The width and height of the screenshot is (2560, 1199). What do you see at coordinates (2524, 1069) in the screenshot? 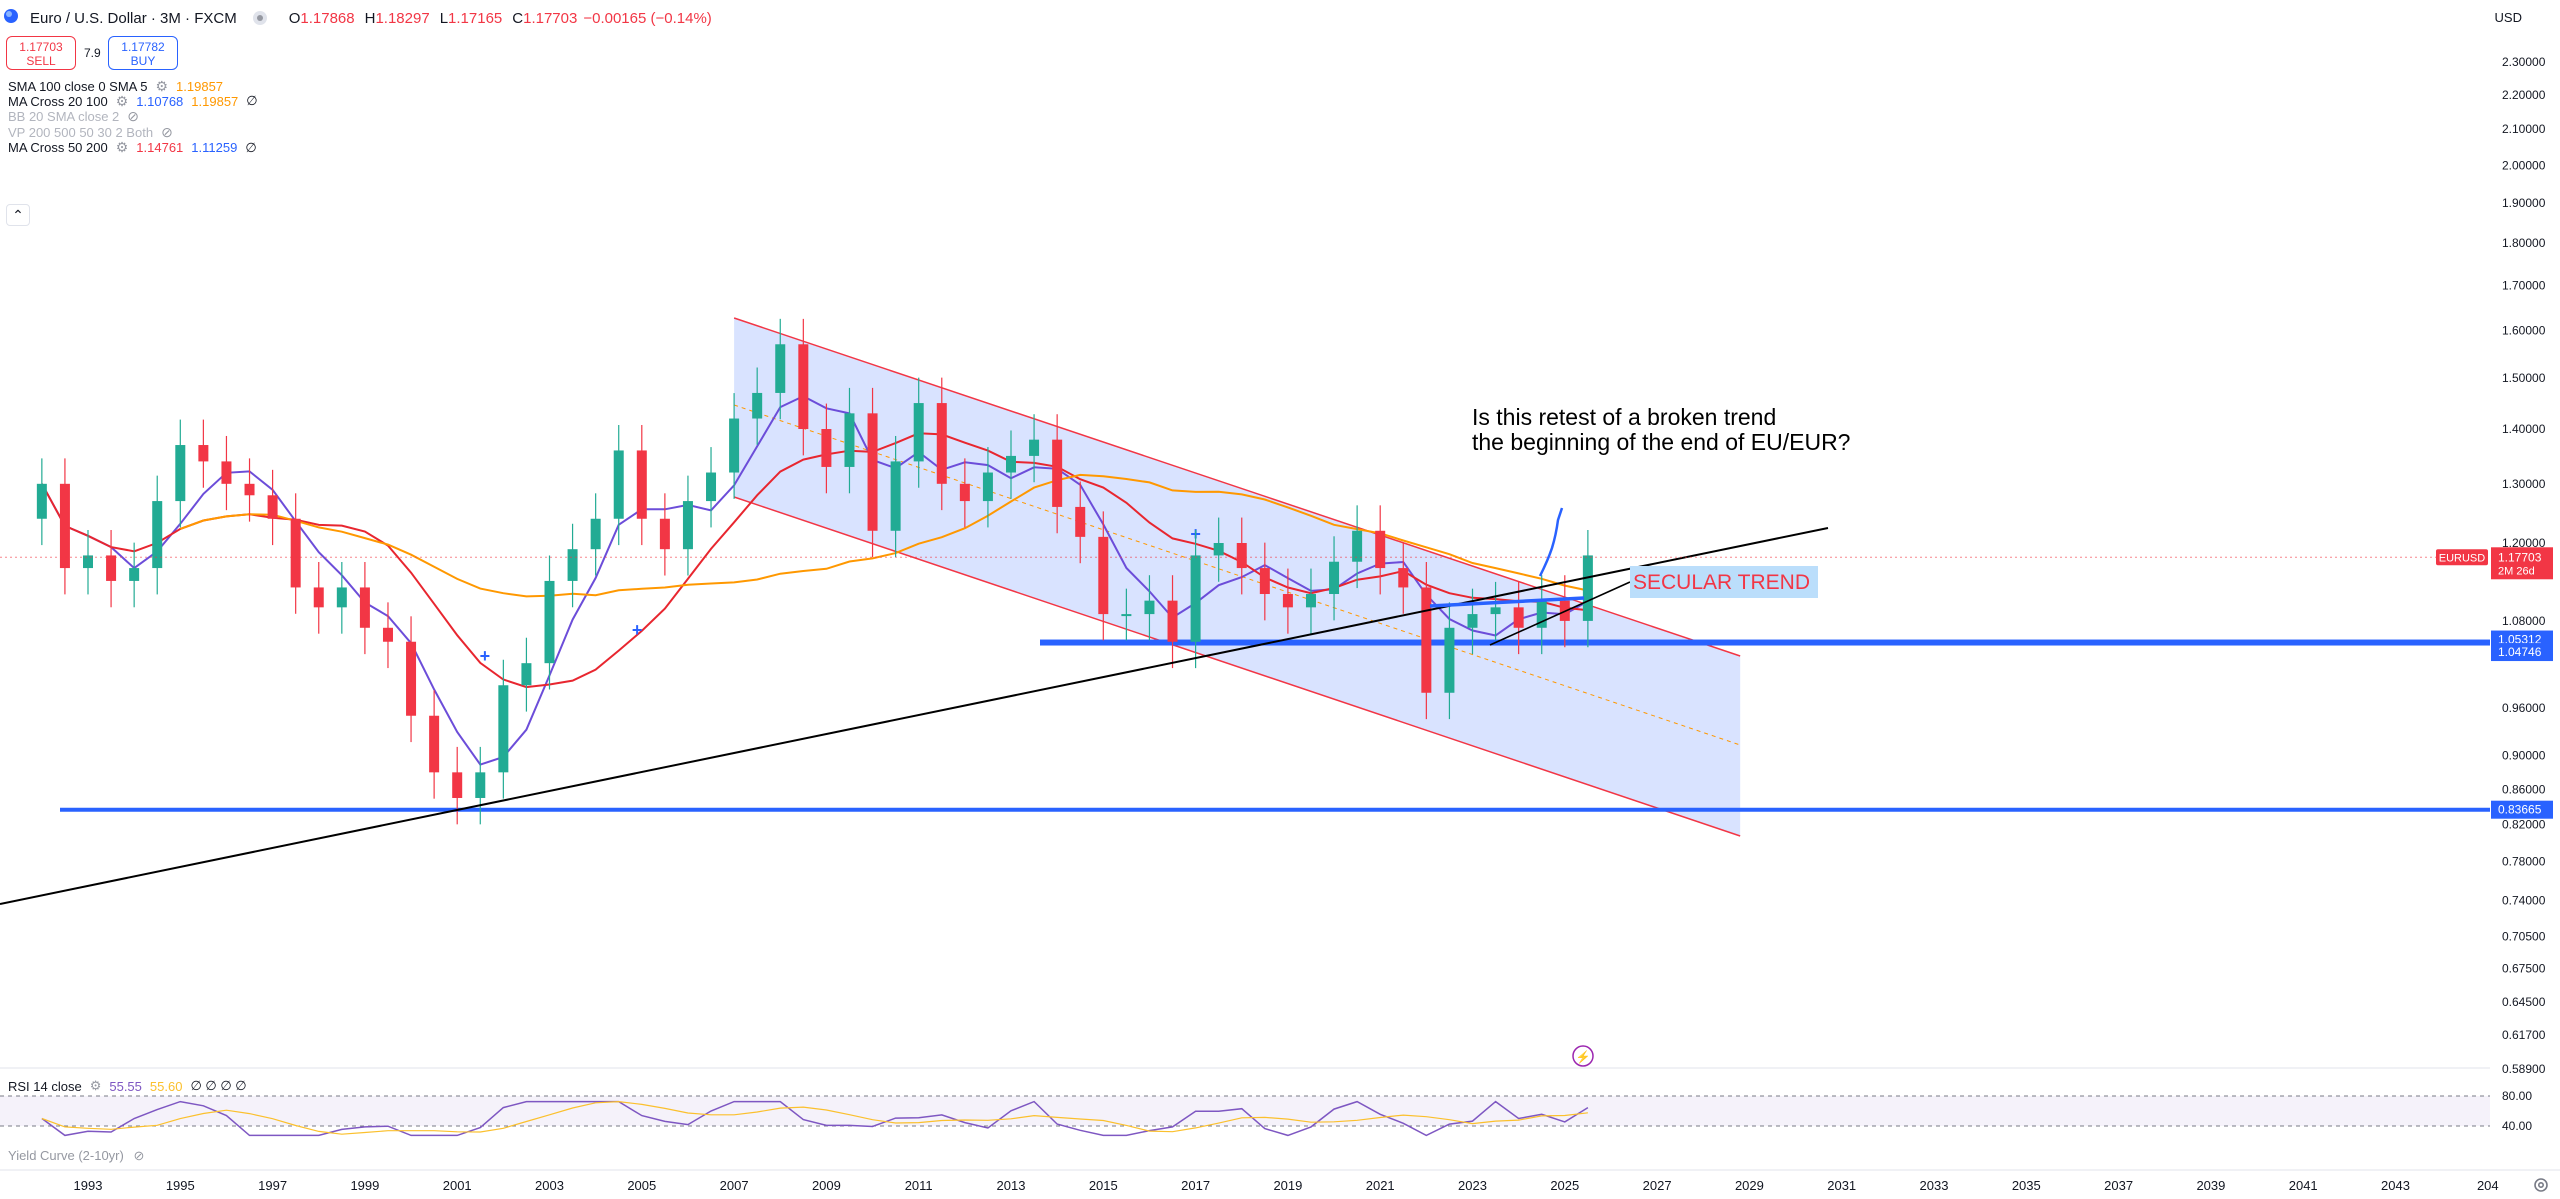
I see `price-tick-label: 0.58900` at bounding box center [2524, 1069].